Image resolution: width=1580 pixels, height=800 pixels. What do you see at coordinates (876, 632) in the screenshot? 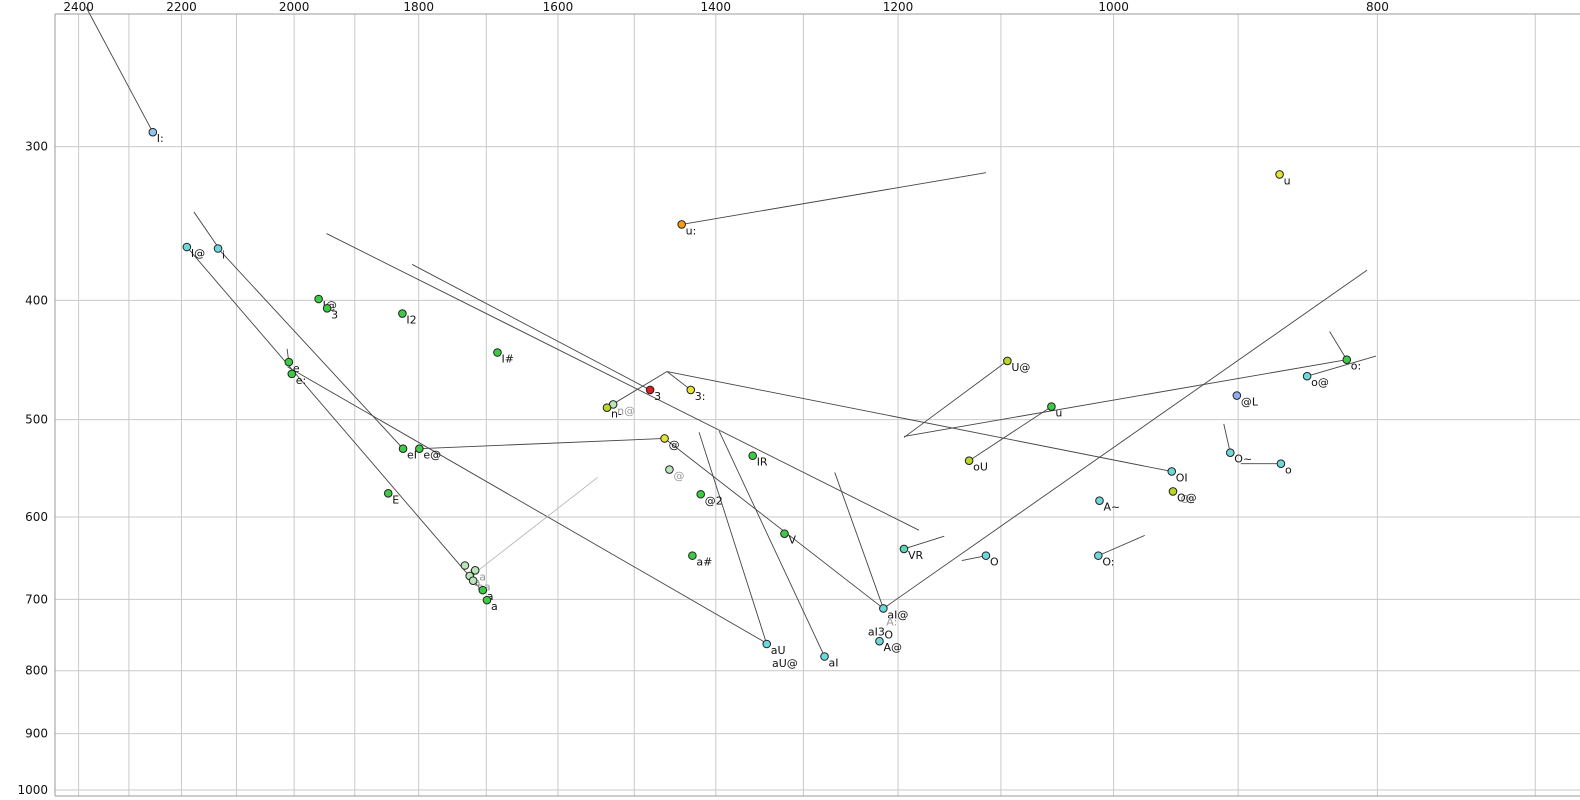
I see `vowel-label: aI3` at bounding box center [876, 632].